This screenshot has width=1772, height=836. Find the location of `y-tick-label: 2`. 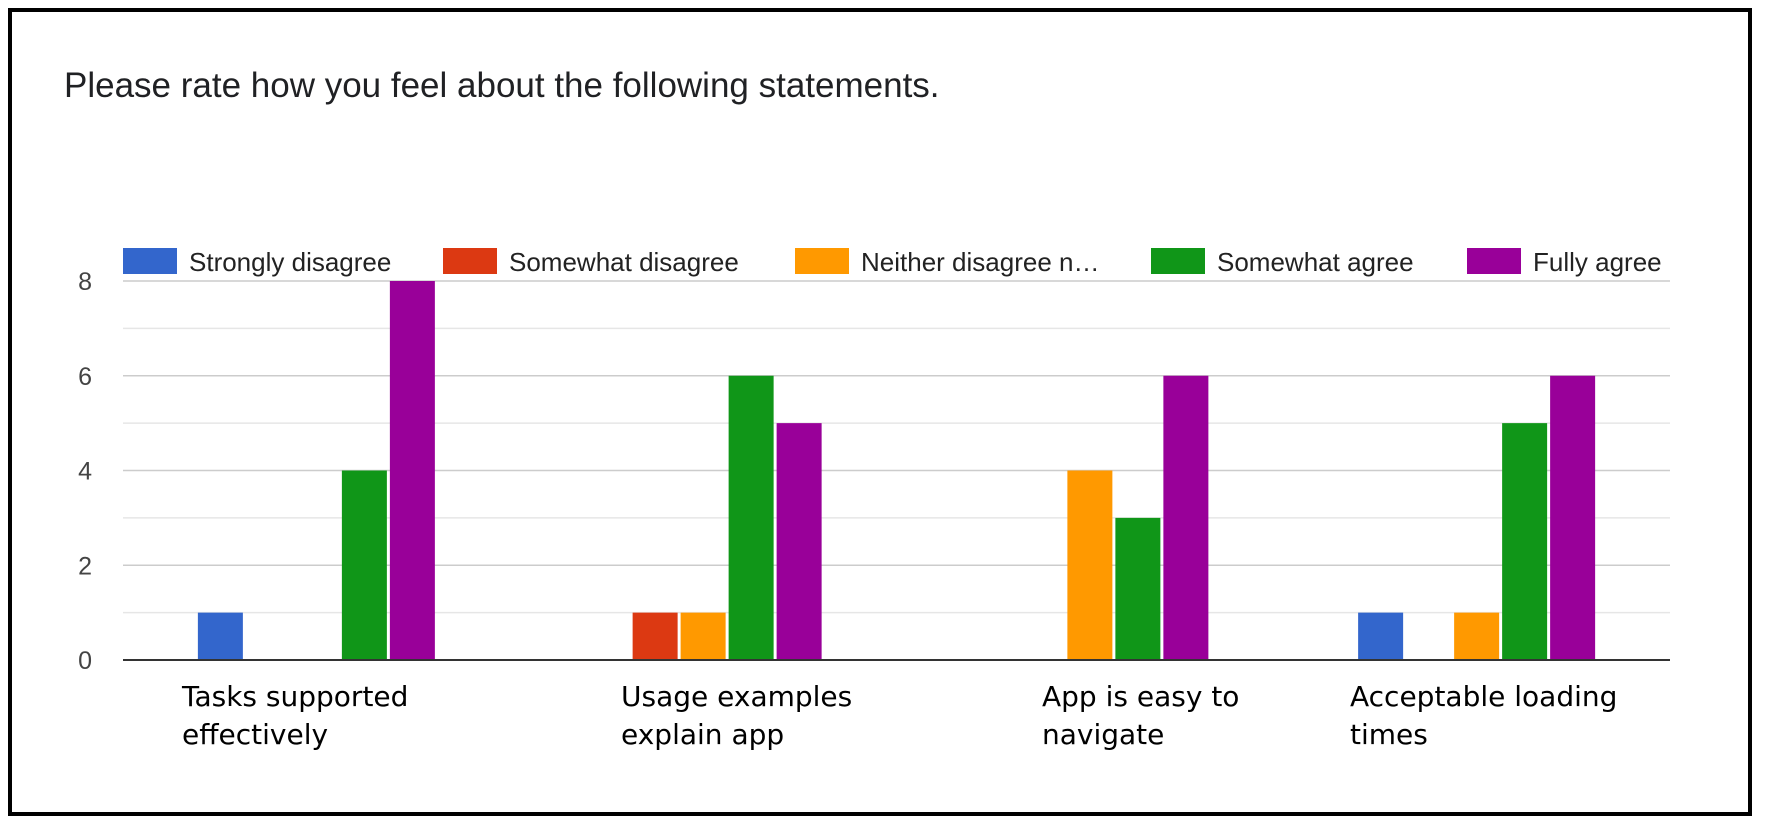

y-tick-label: 2 is located at coordinates (85, 566).